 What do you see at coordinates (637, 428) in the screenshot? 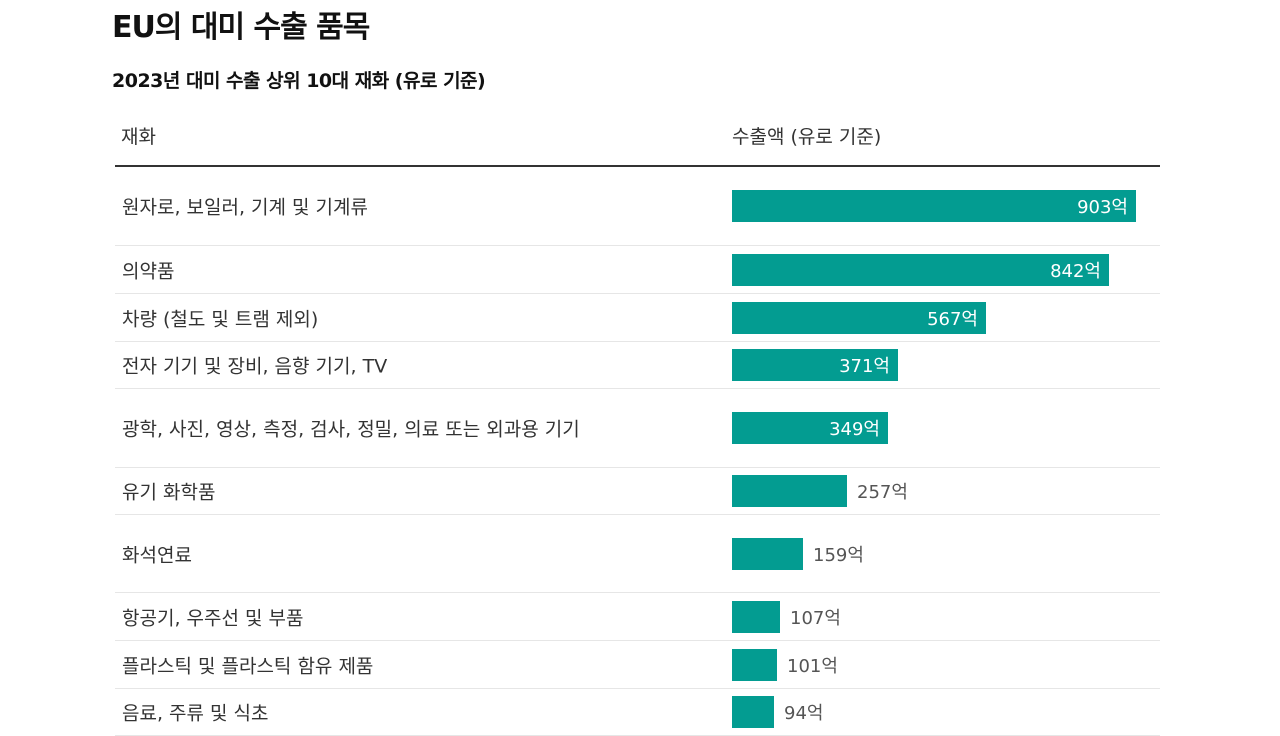
I see `table-row: 광학, 사진, 영상, 측정, 검사, 정밀, 의료 또는 외과용 기기 349억` at bounding box center [637, 428].